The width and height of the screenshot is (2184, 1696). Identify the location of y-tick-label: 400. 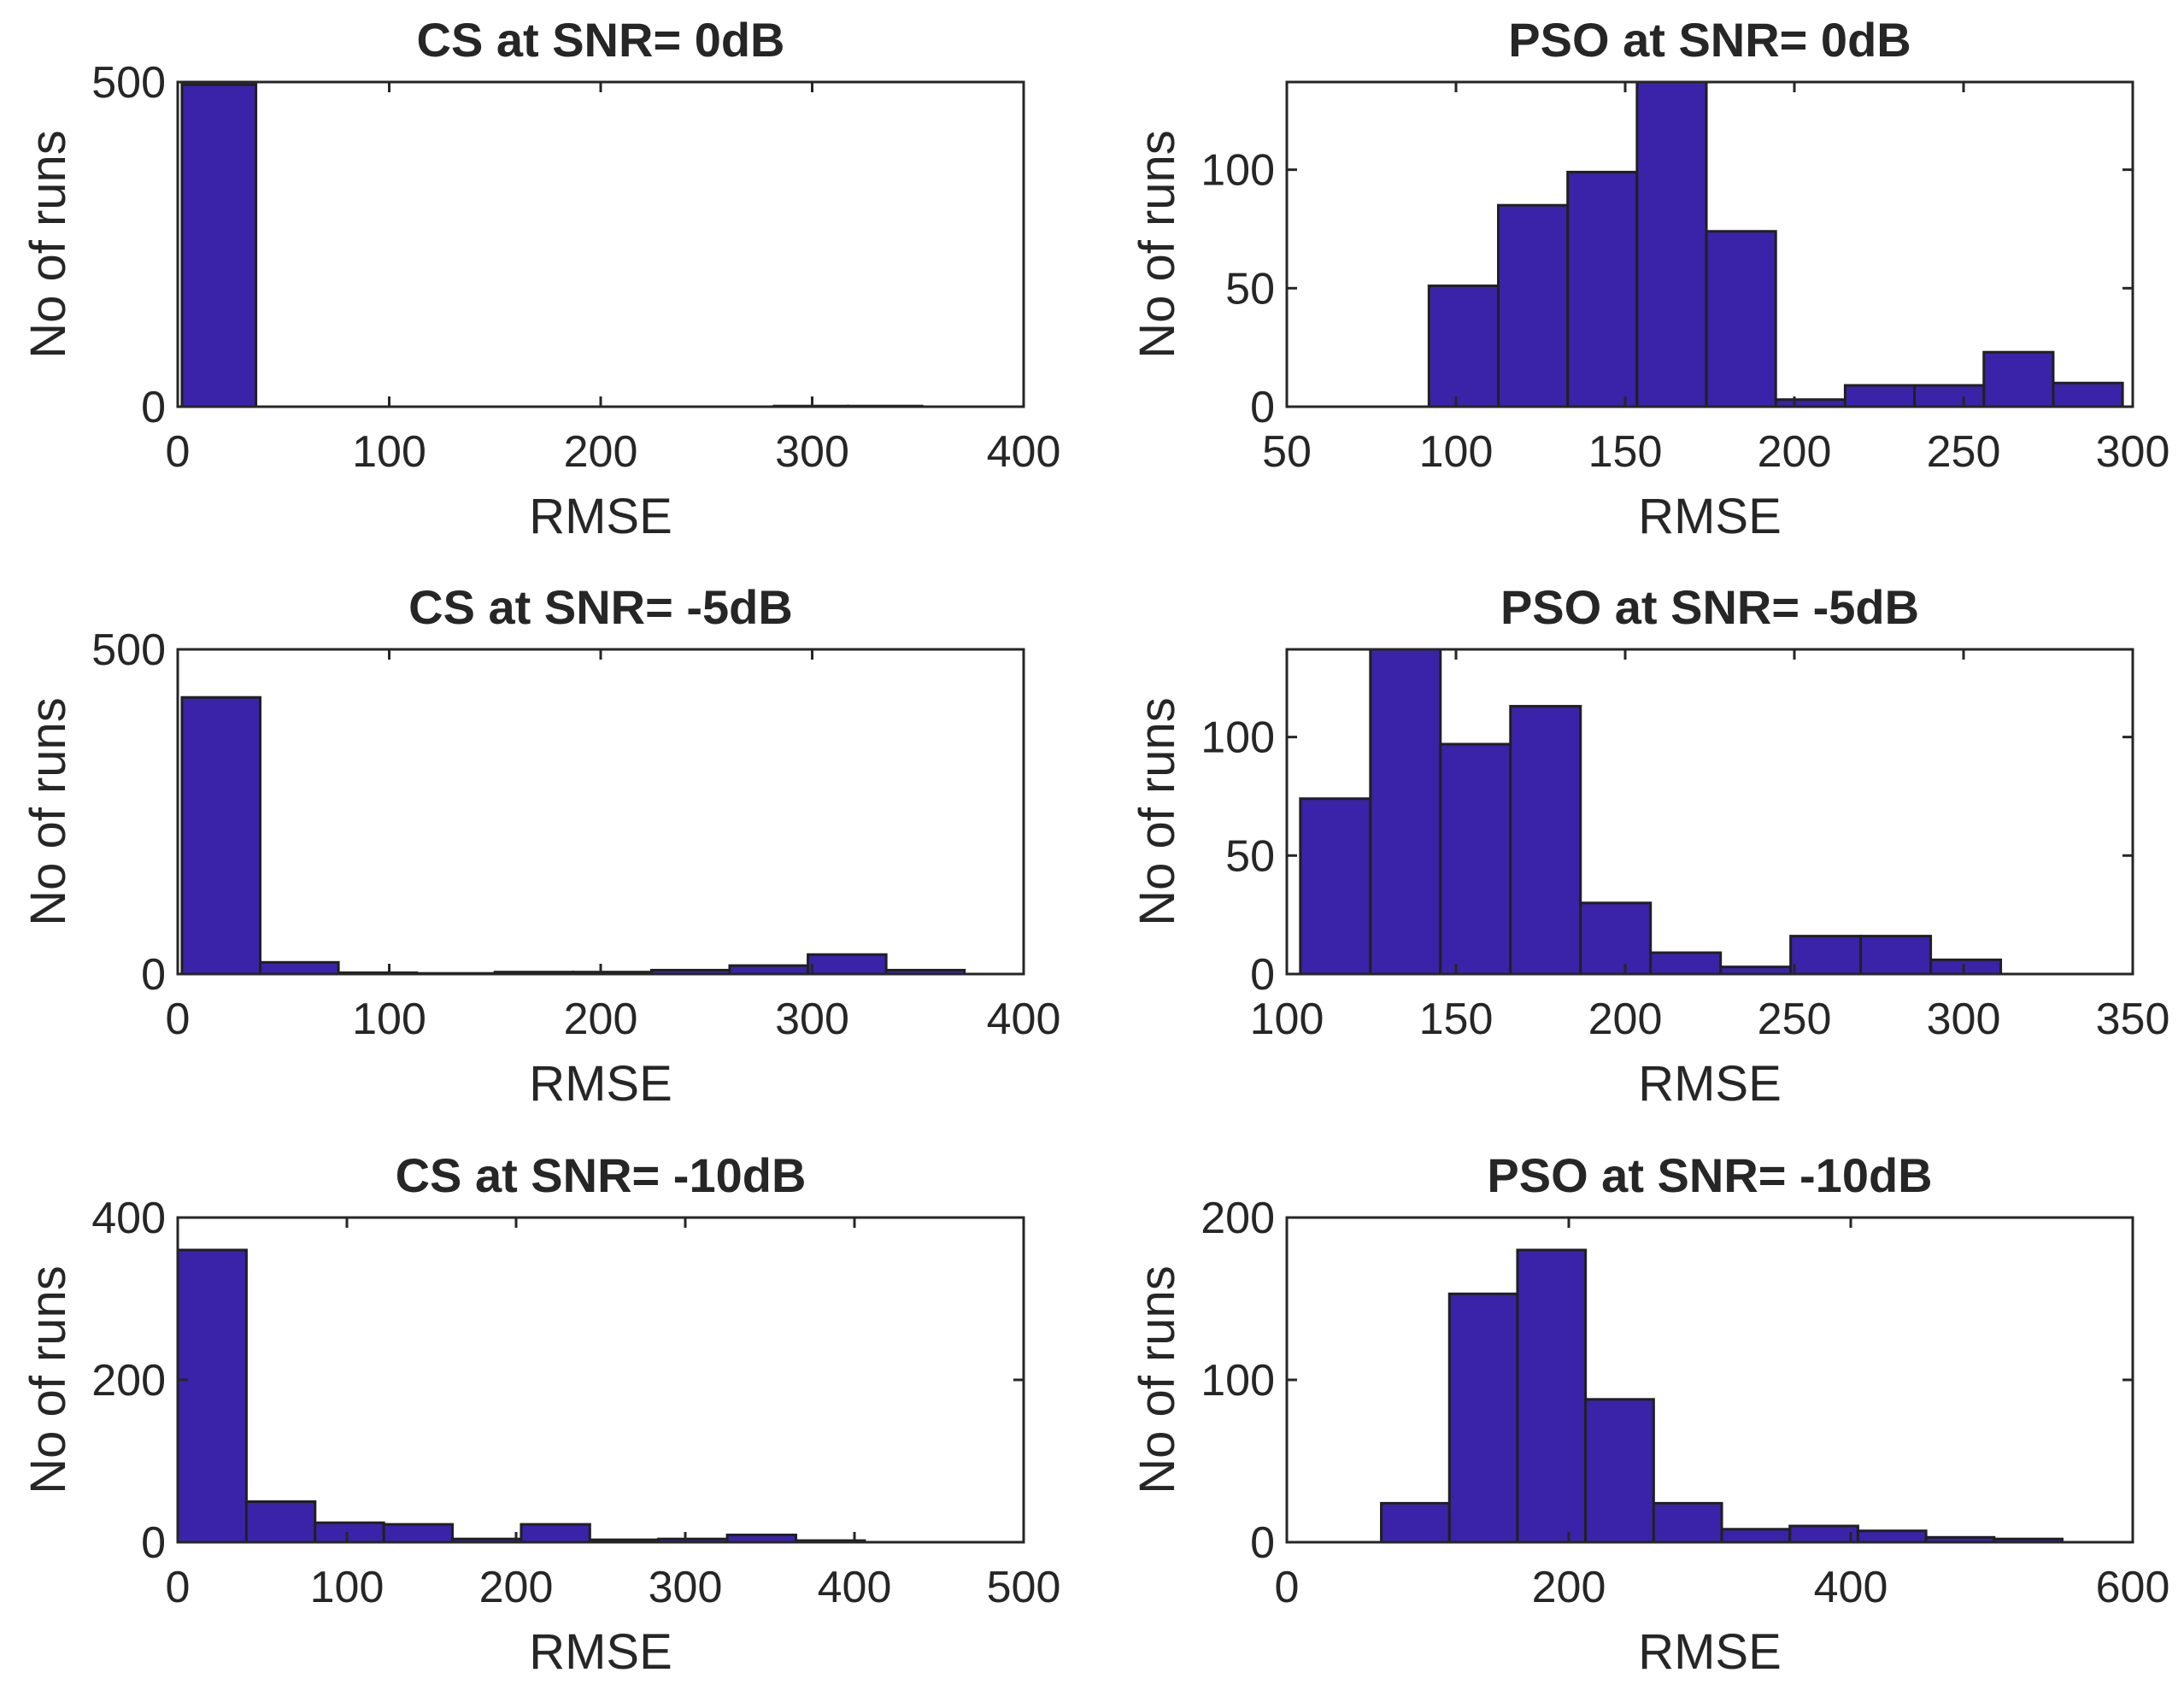
(129, 1218).